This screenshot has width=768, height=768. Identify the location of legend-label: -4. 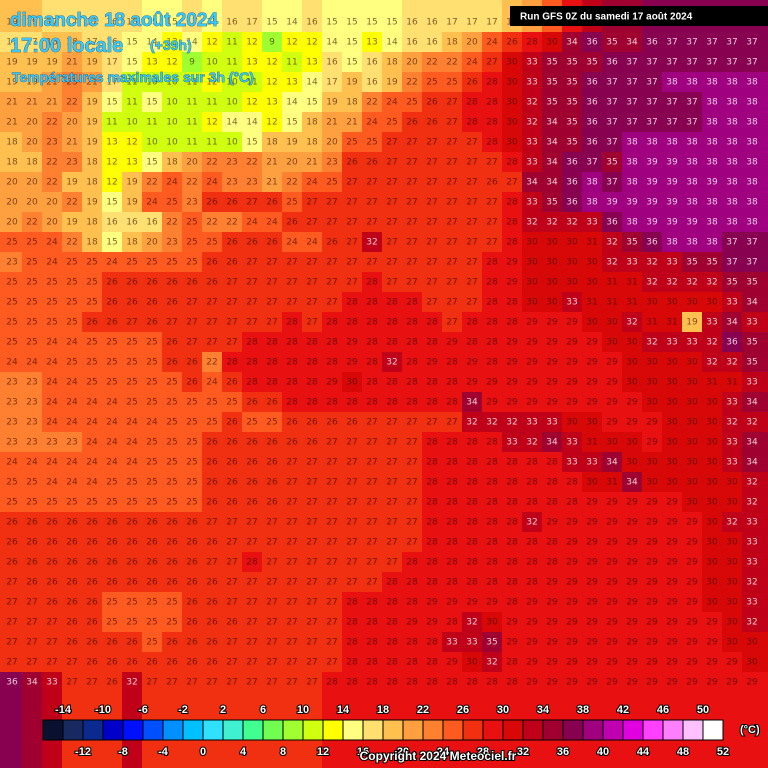
(163, 752).